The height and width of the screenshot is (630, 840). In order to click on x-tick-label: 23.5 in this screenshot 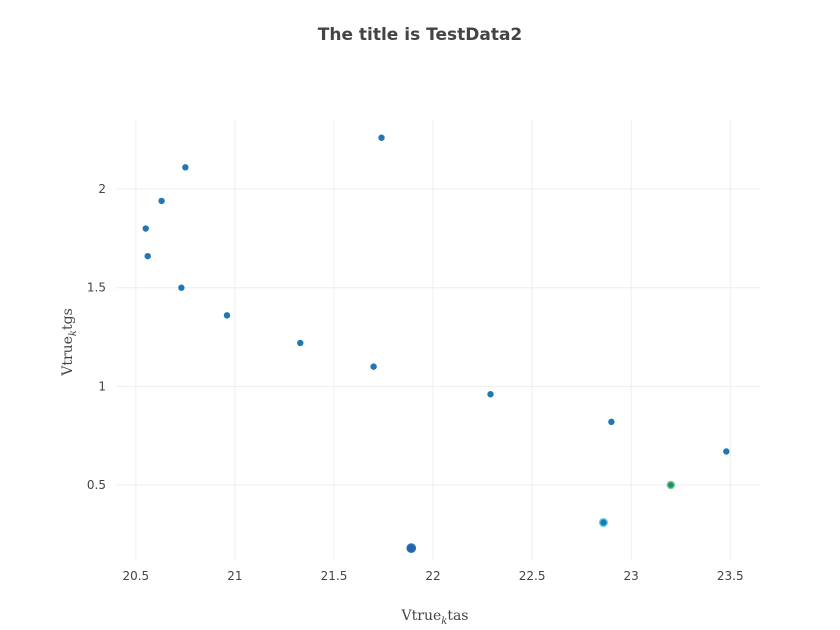, I will do `click(730, 576)`.